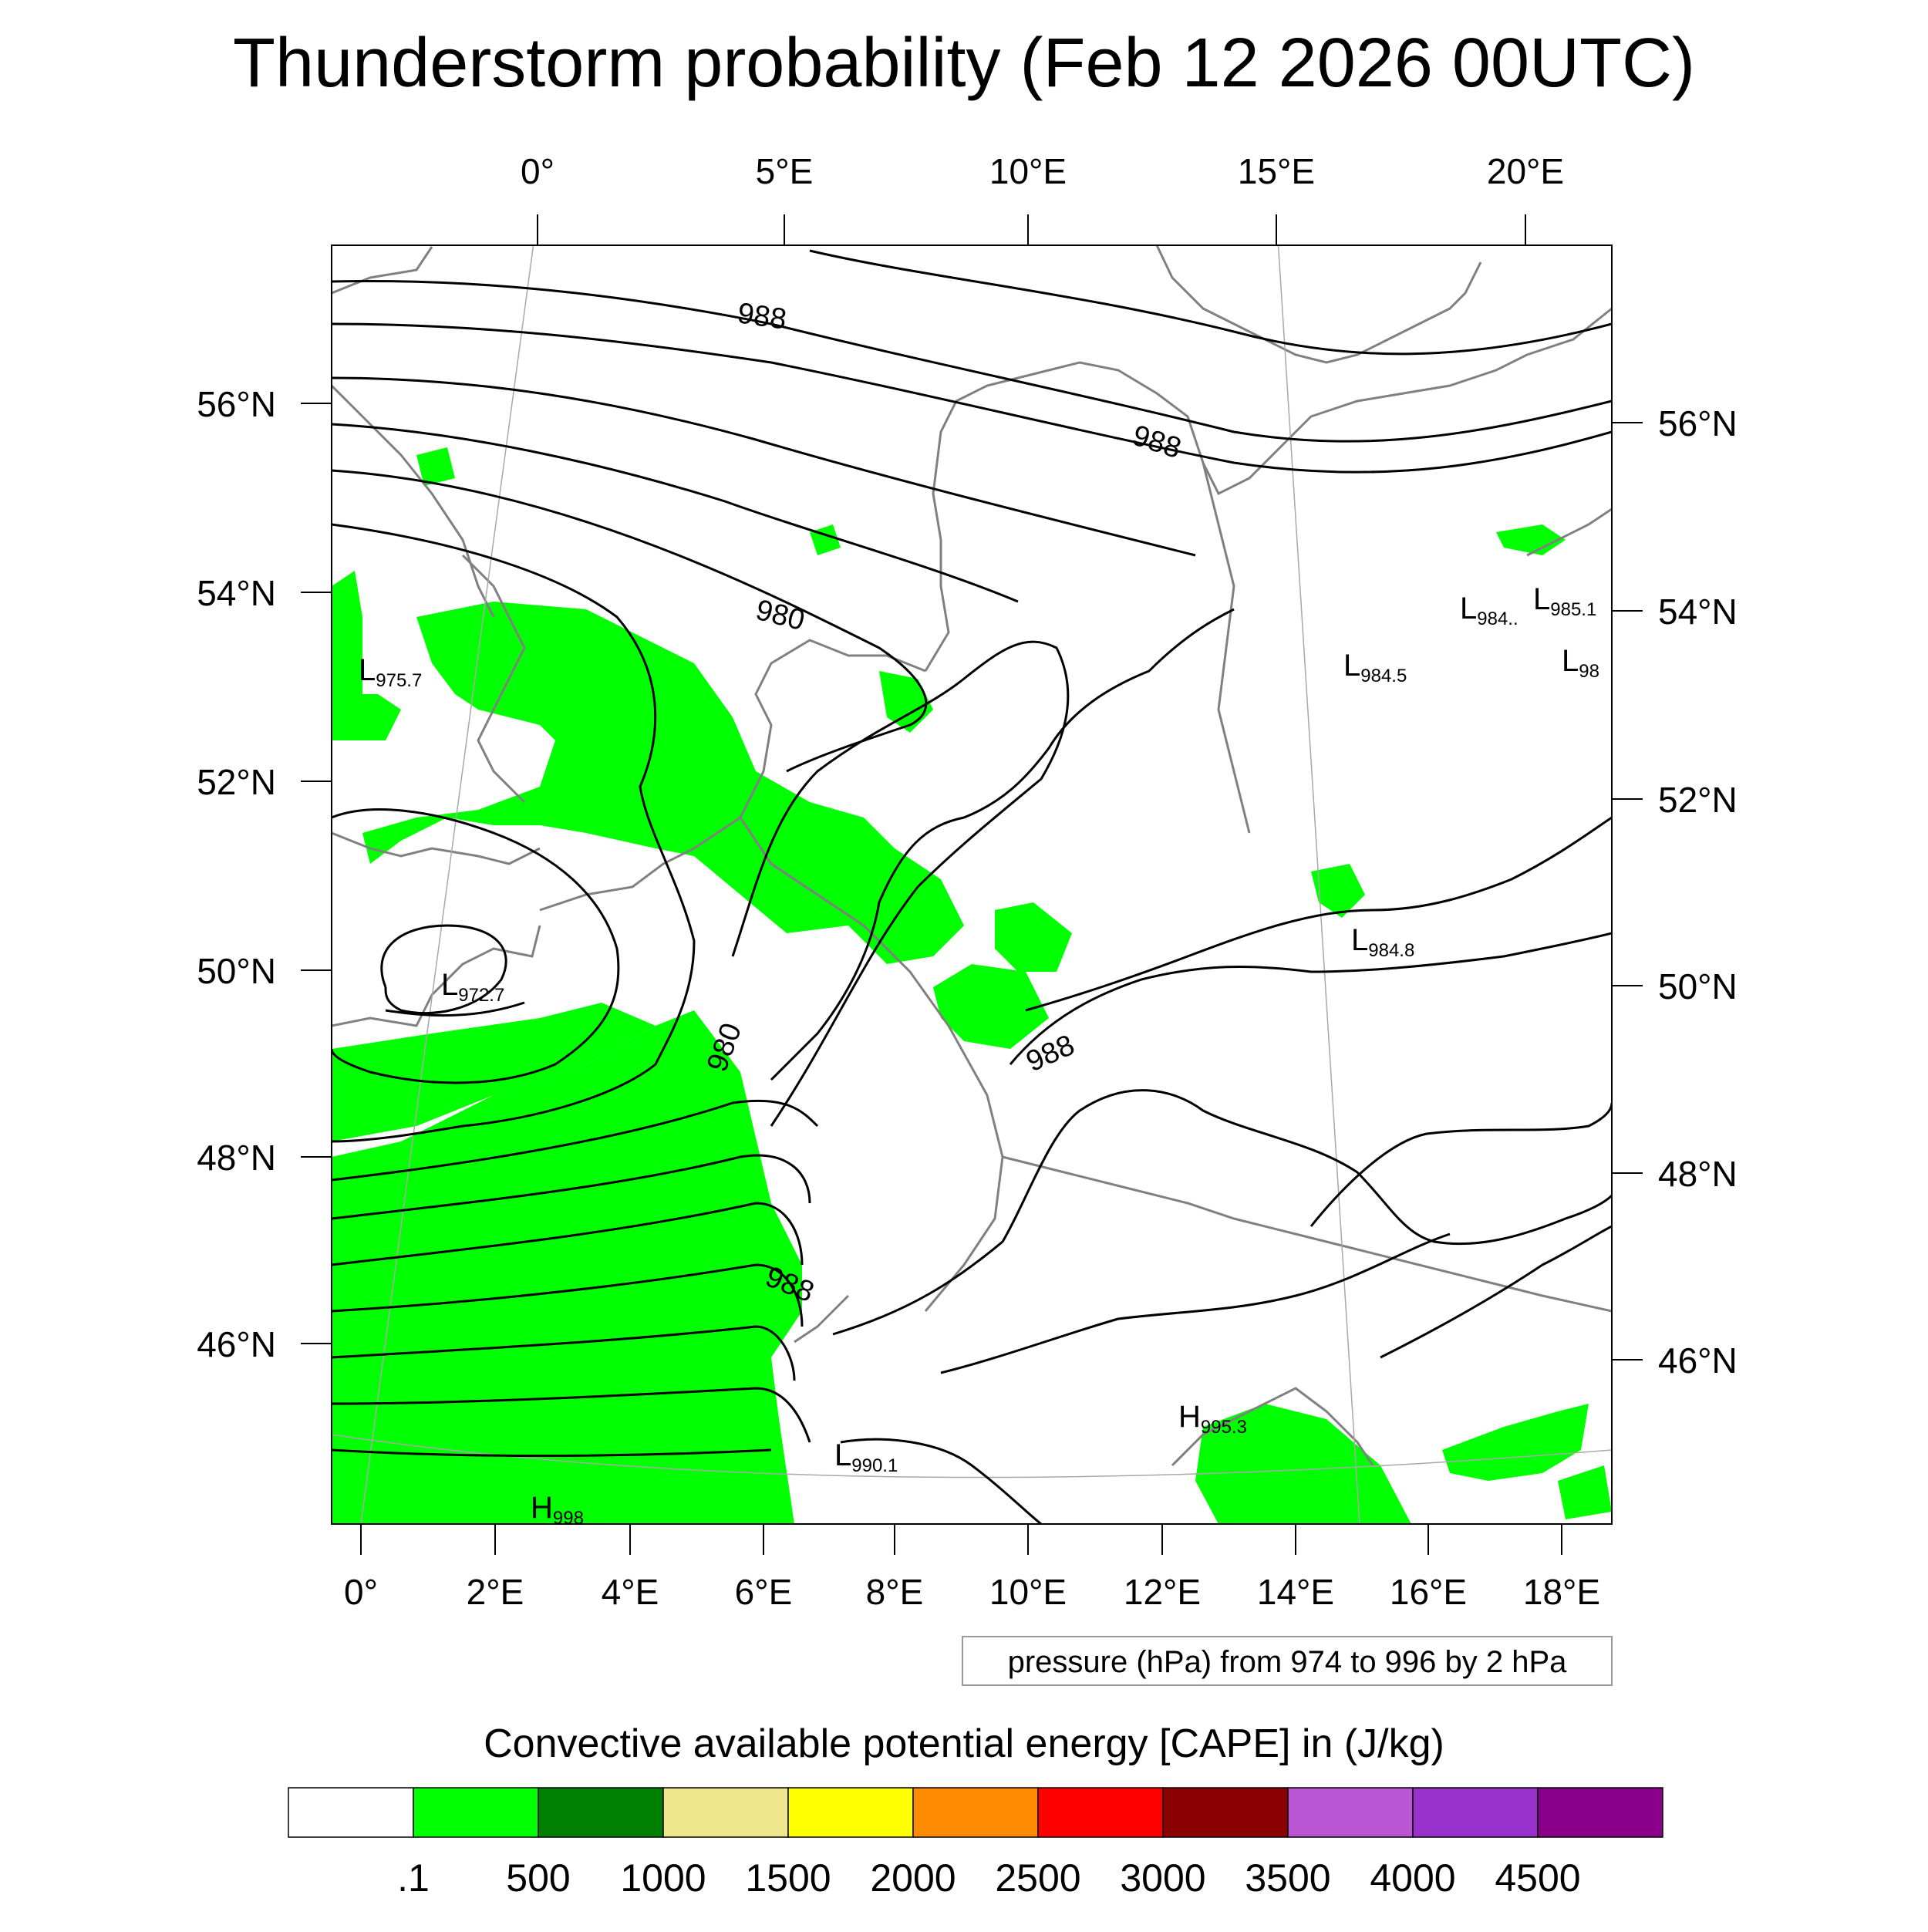 Image resolution: width=1928 pixels, height=1932 pixels. I want to click on contour-info-frame, so click(1287, 1661).